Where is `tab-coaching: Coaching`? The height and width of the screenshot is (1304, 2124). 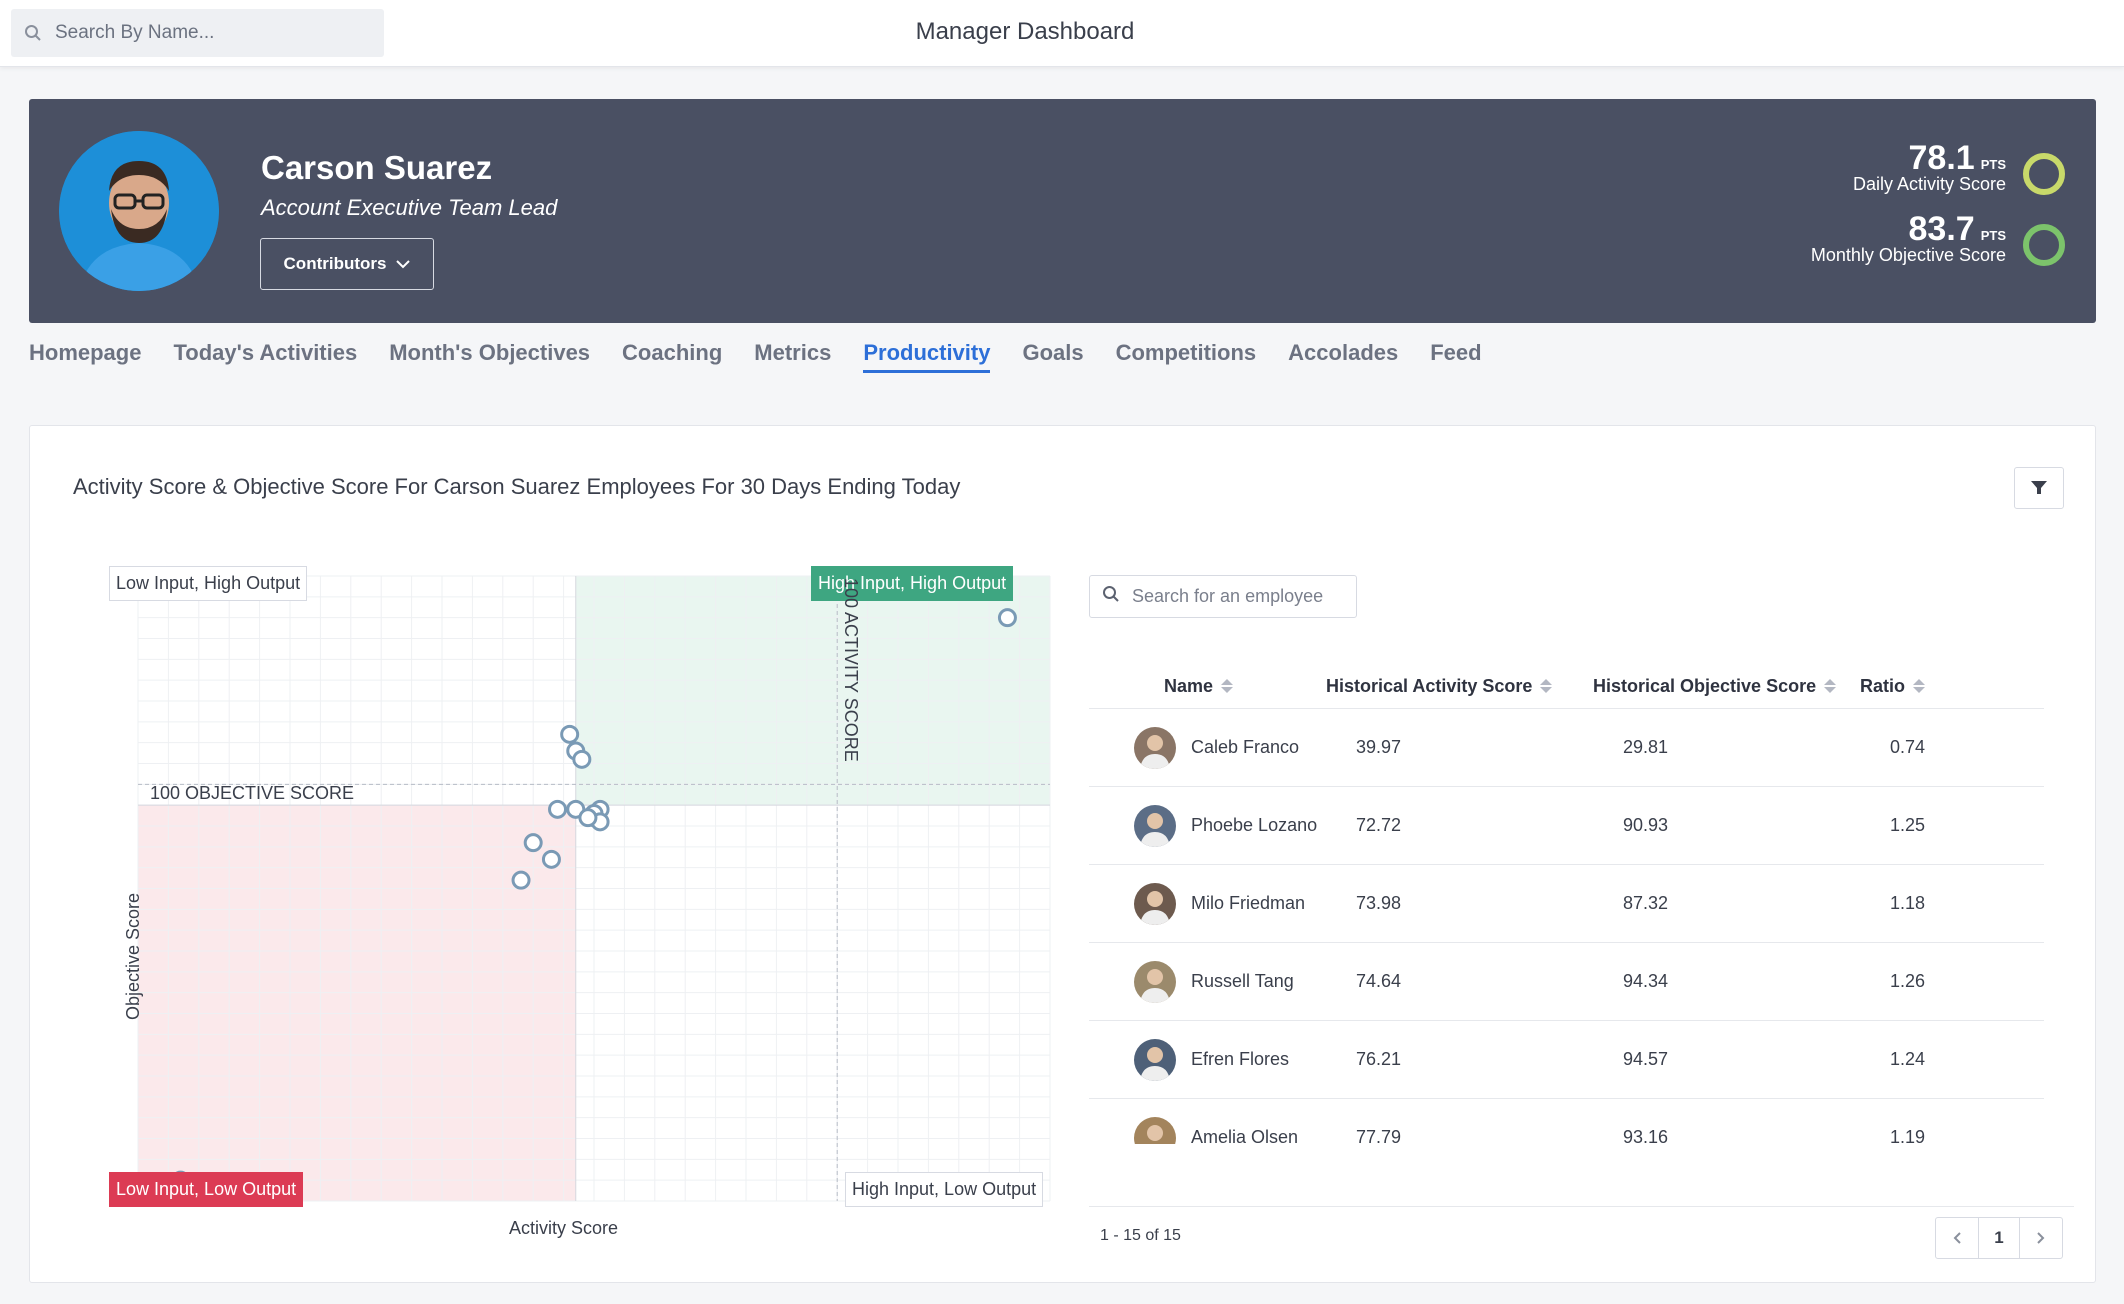 tab-coaching: Coaching is located at coordinates (672, 352).